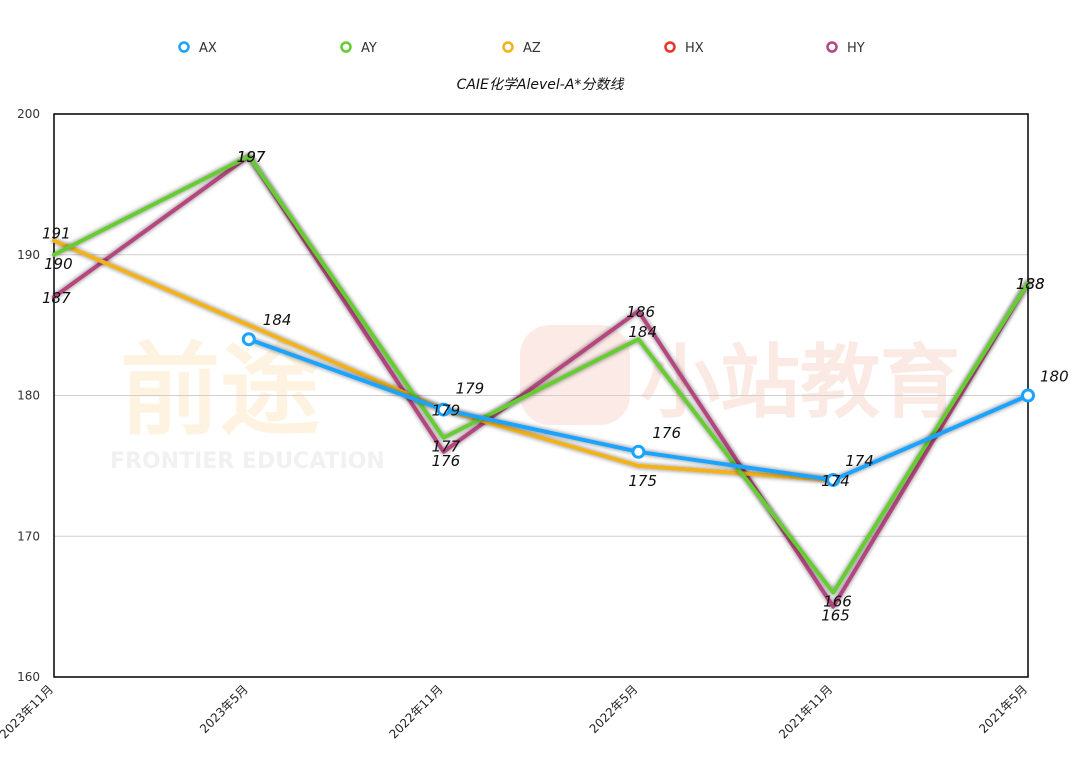  What do you see at coordinates (694, 48) in the screenshot?
I see `legend-label: HX` at bounding box center [694, 48].